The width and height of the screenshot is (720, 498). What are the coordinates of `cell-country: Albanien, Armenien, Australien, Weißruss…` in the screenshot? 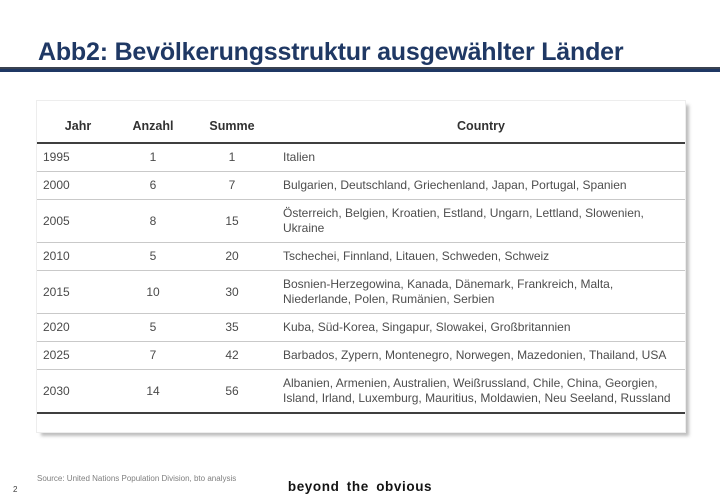 It's located at (481, 391).